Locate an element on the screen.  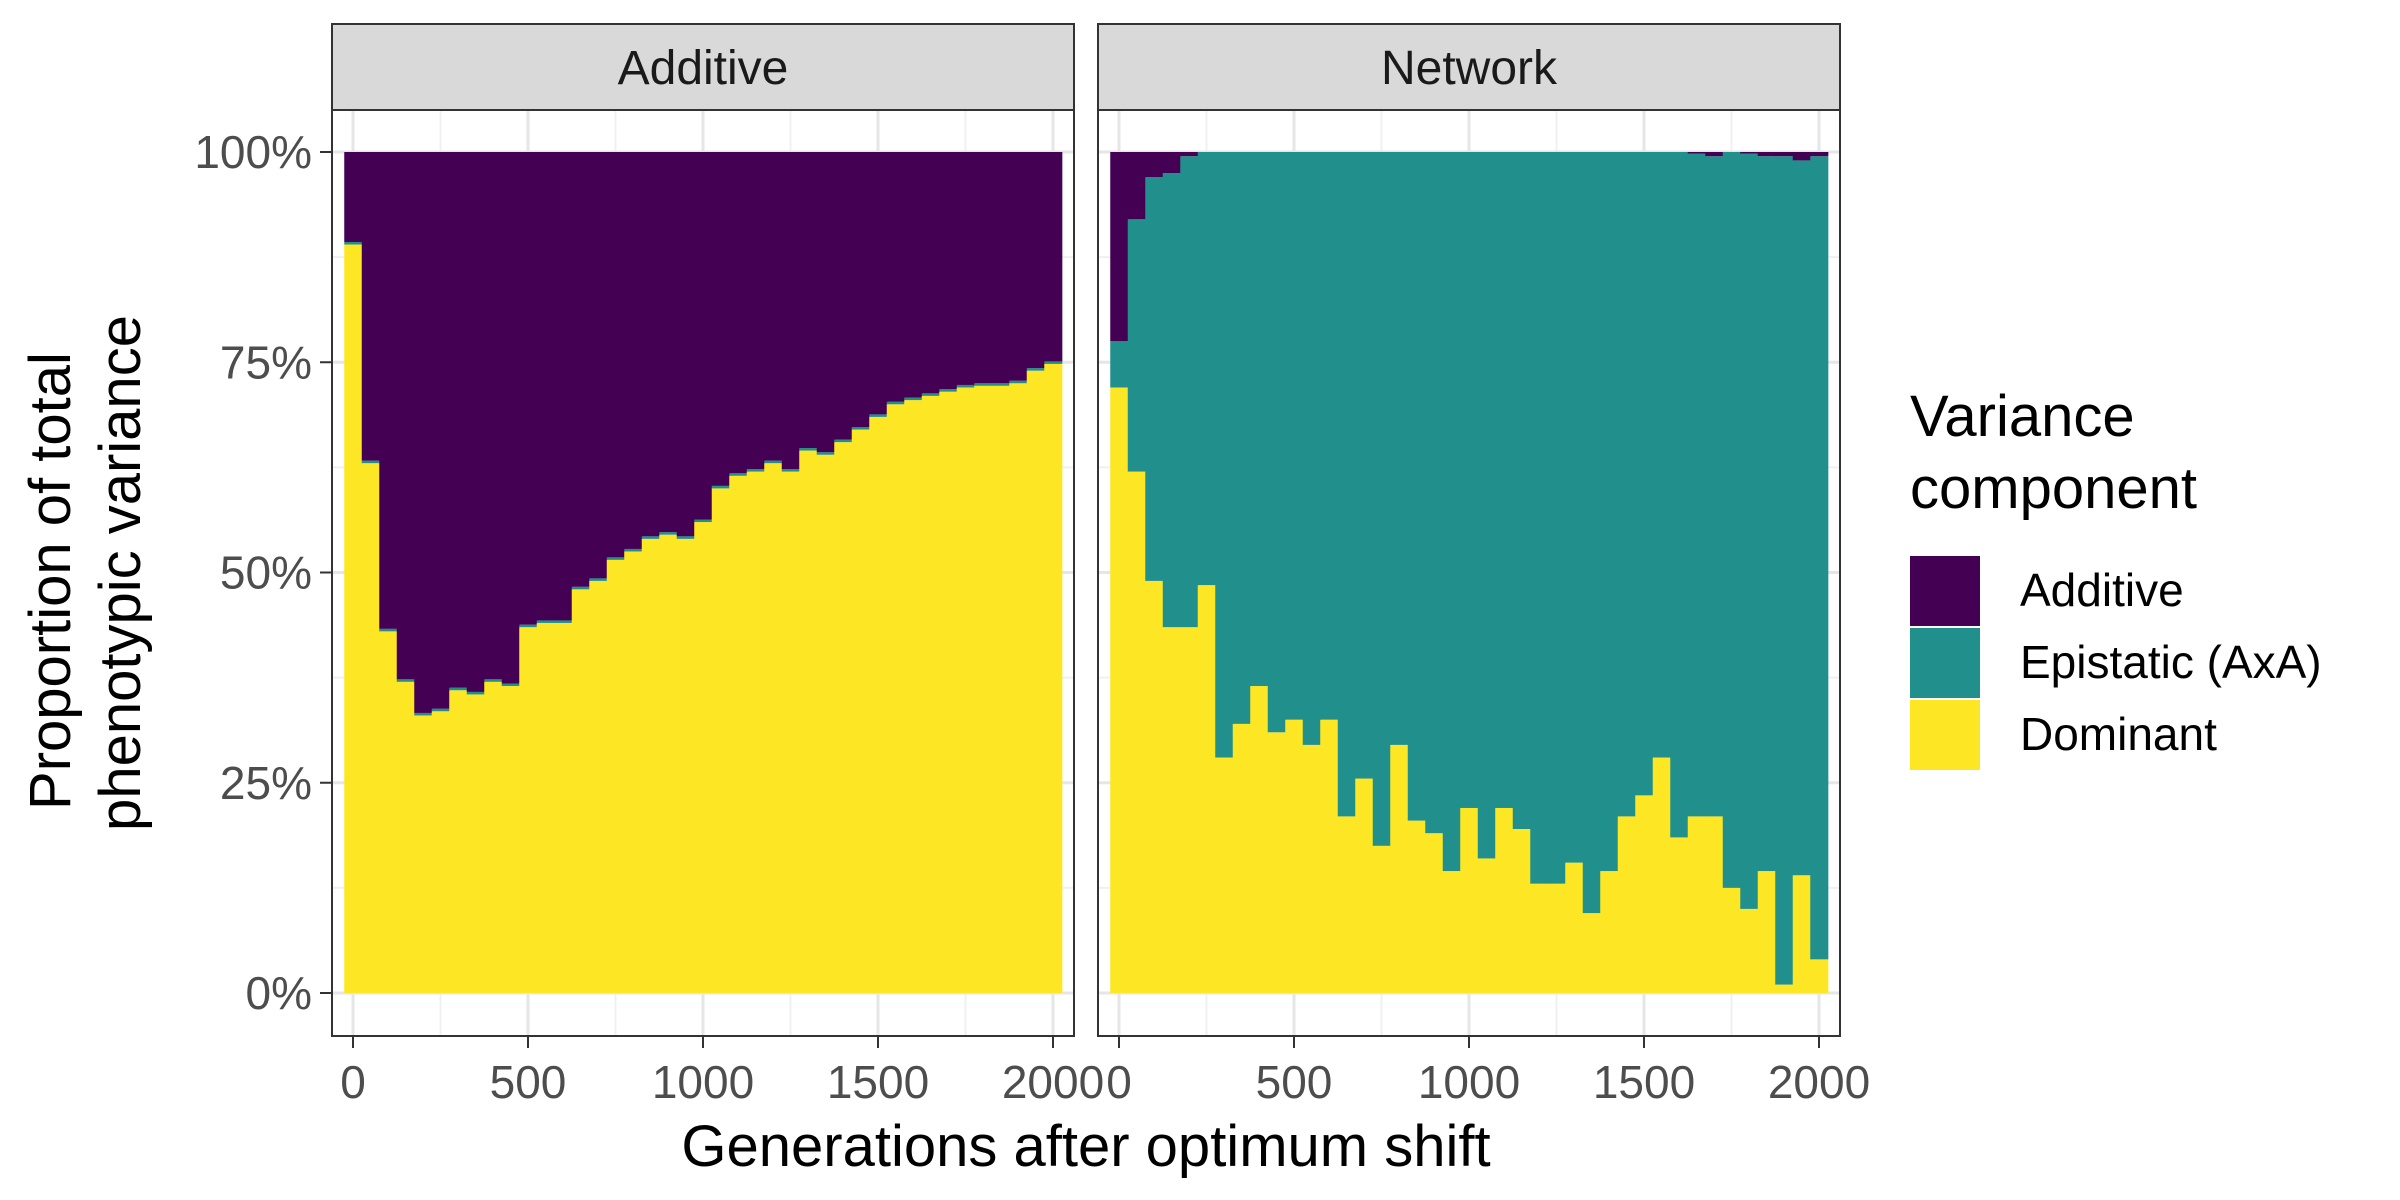
legend-label-additive: Additive is located at coordinates (2102, 590).